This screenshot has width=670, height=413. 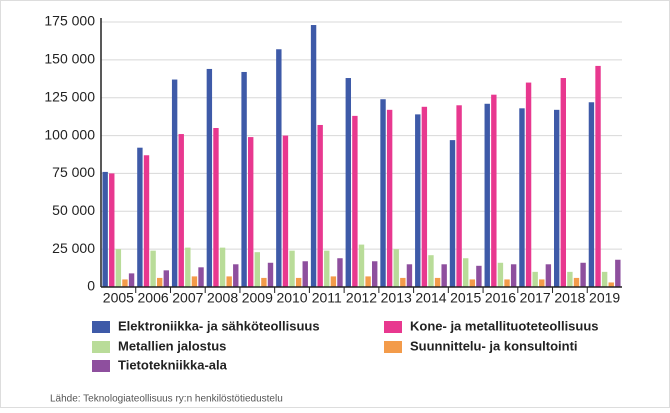 What do you see at coordinates (257, 298) in the screenshot?
I see `x-tick-label: 2009` at bounding box center [257, 298].